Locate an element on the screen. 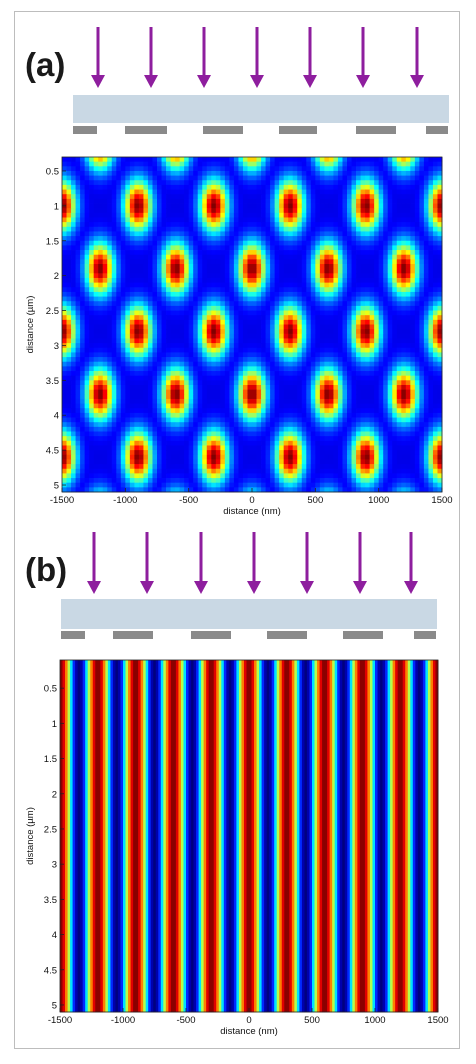  panel-label: (b) is located at coordinates (46, 569).